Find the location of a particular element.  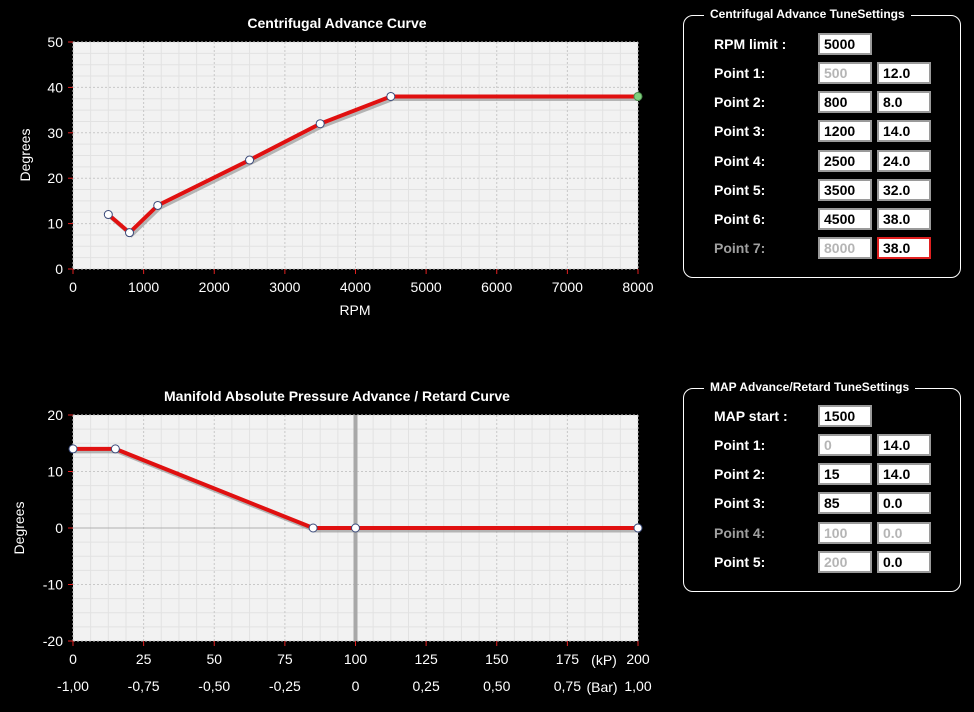

y-tick-label: 10 is located at coordinates (55, 224).